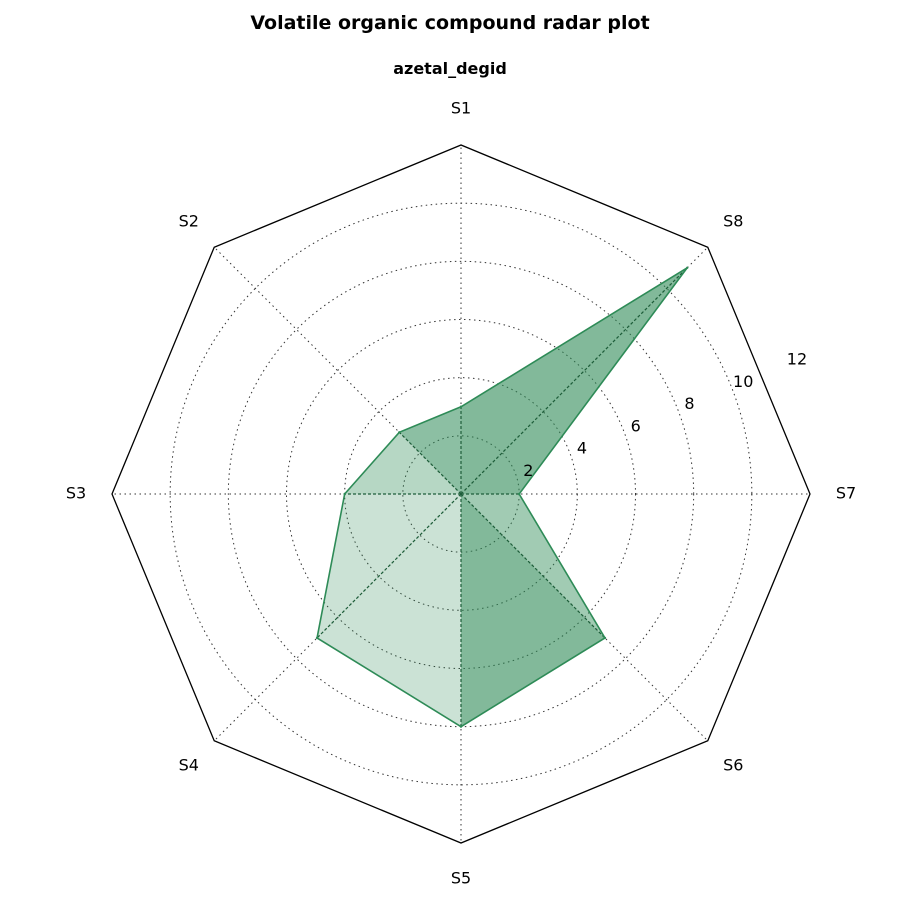 The width and height of the screenshot is (900, 900). I want to click on axis-label-s7: S7, so click(846, 493).